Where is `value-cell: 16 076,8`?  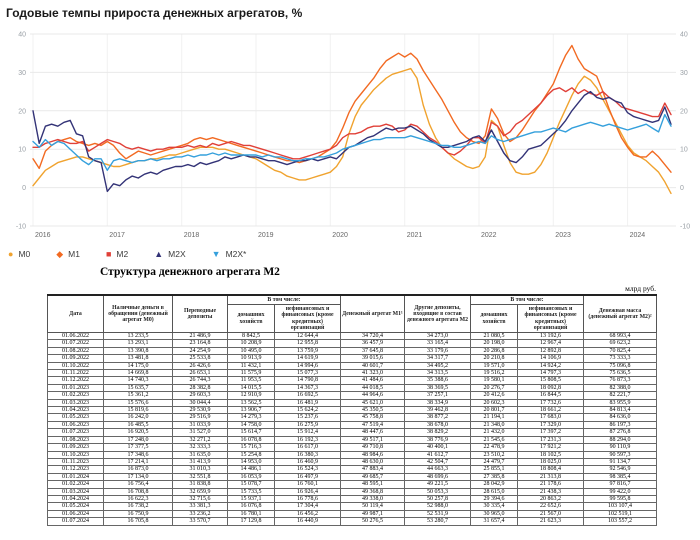
value-cell: 16 076,8 is located at coordinates (251, 506).